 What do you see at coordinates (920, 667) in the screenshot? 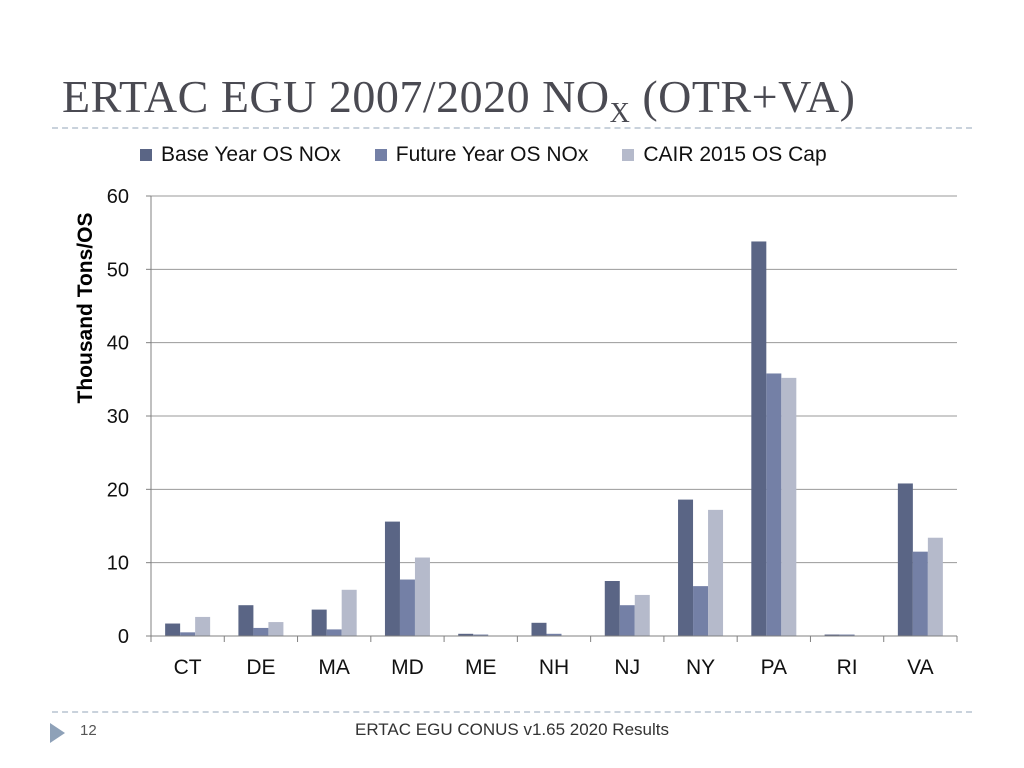
I see `x-tick-label-va: VA` at bounding box center [920, 667].